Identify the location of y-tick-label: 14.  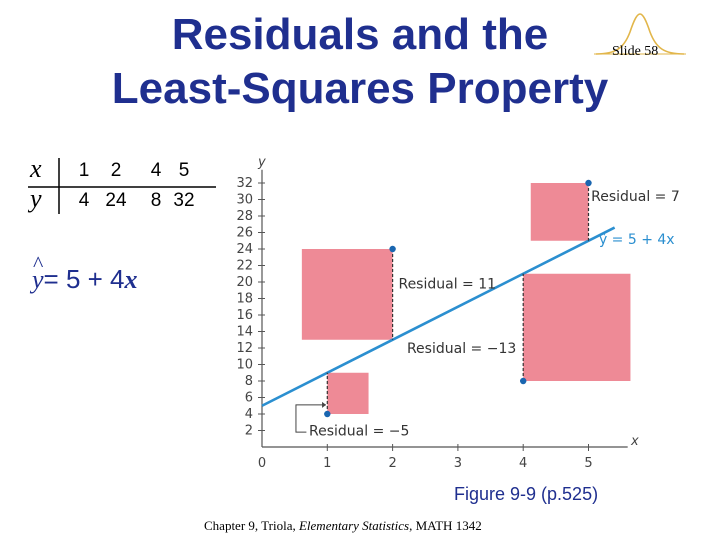
(244, 332).